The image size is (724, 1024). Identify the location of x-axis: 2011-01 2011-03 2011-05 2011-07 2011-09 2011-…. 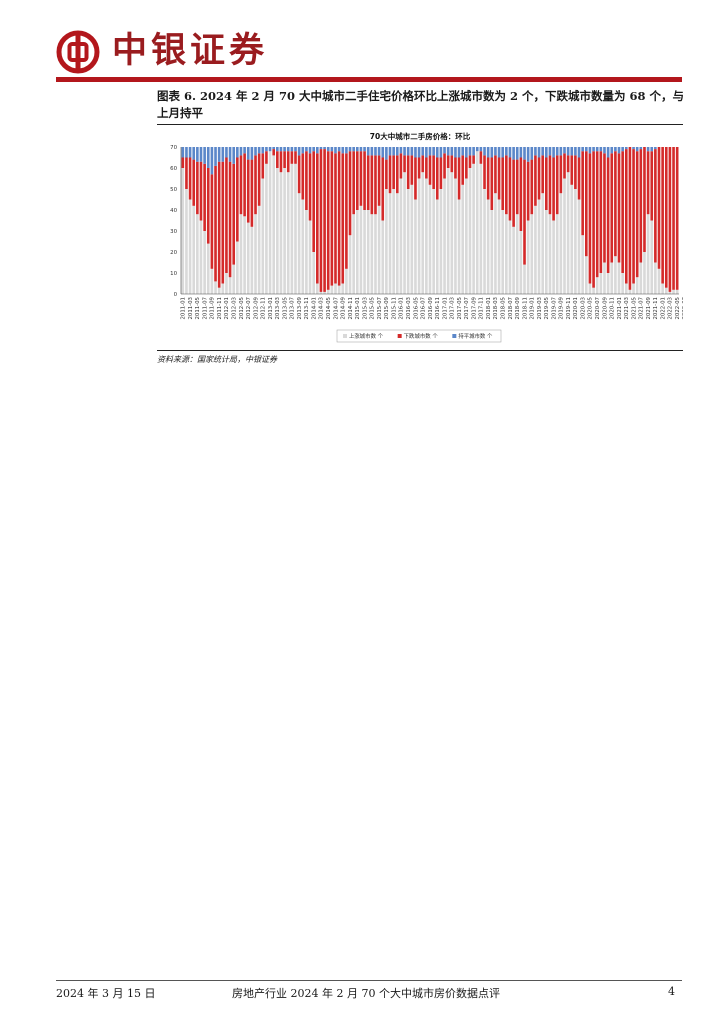
(432, 306).